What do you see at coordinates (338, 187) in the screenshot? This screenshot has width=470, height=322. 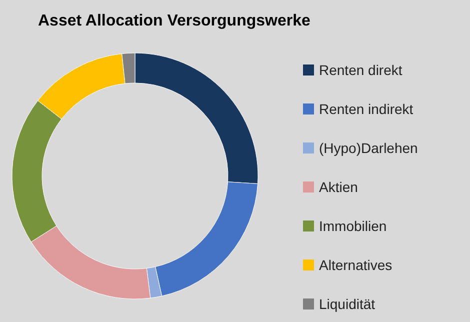 I see `legend-label: Aktien` at bounding box center [338, 187].